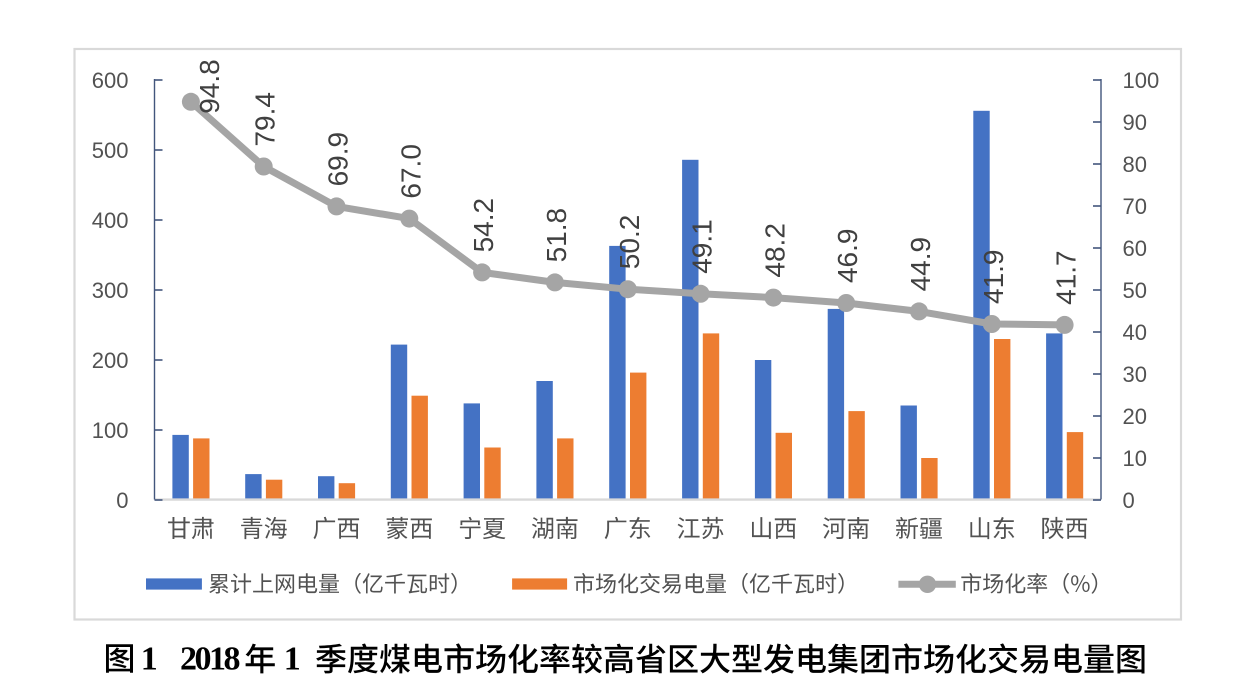 The width and height of the screenshot is (1252, 696). Describe the element at coordinates (110, 80) in the screenshot. I see `svg-text: 600` at that location.